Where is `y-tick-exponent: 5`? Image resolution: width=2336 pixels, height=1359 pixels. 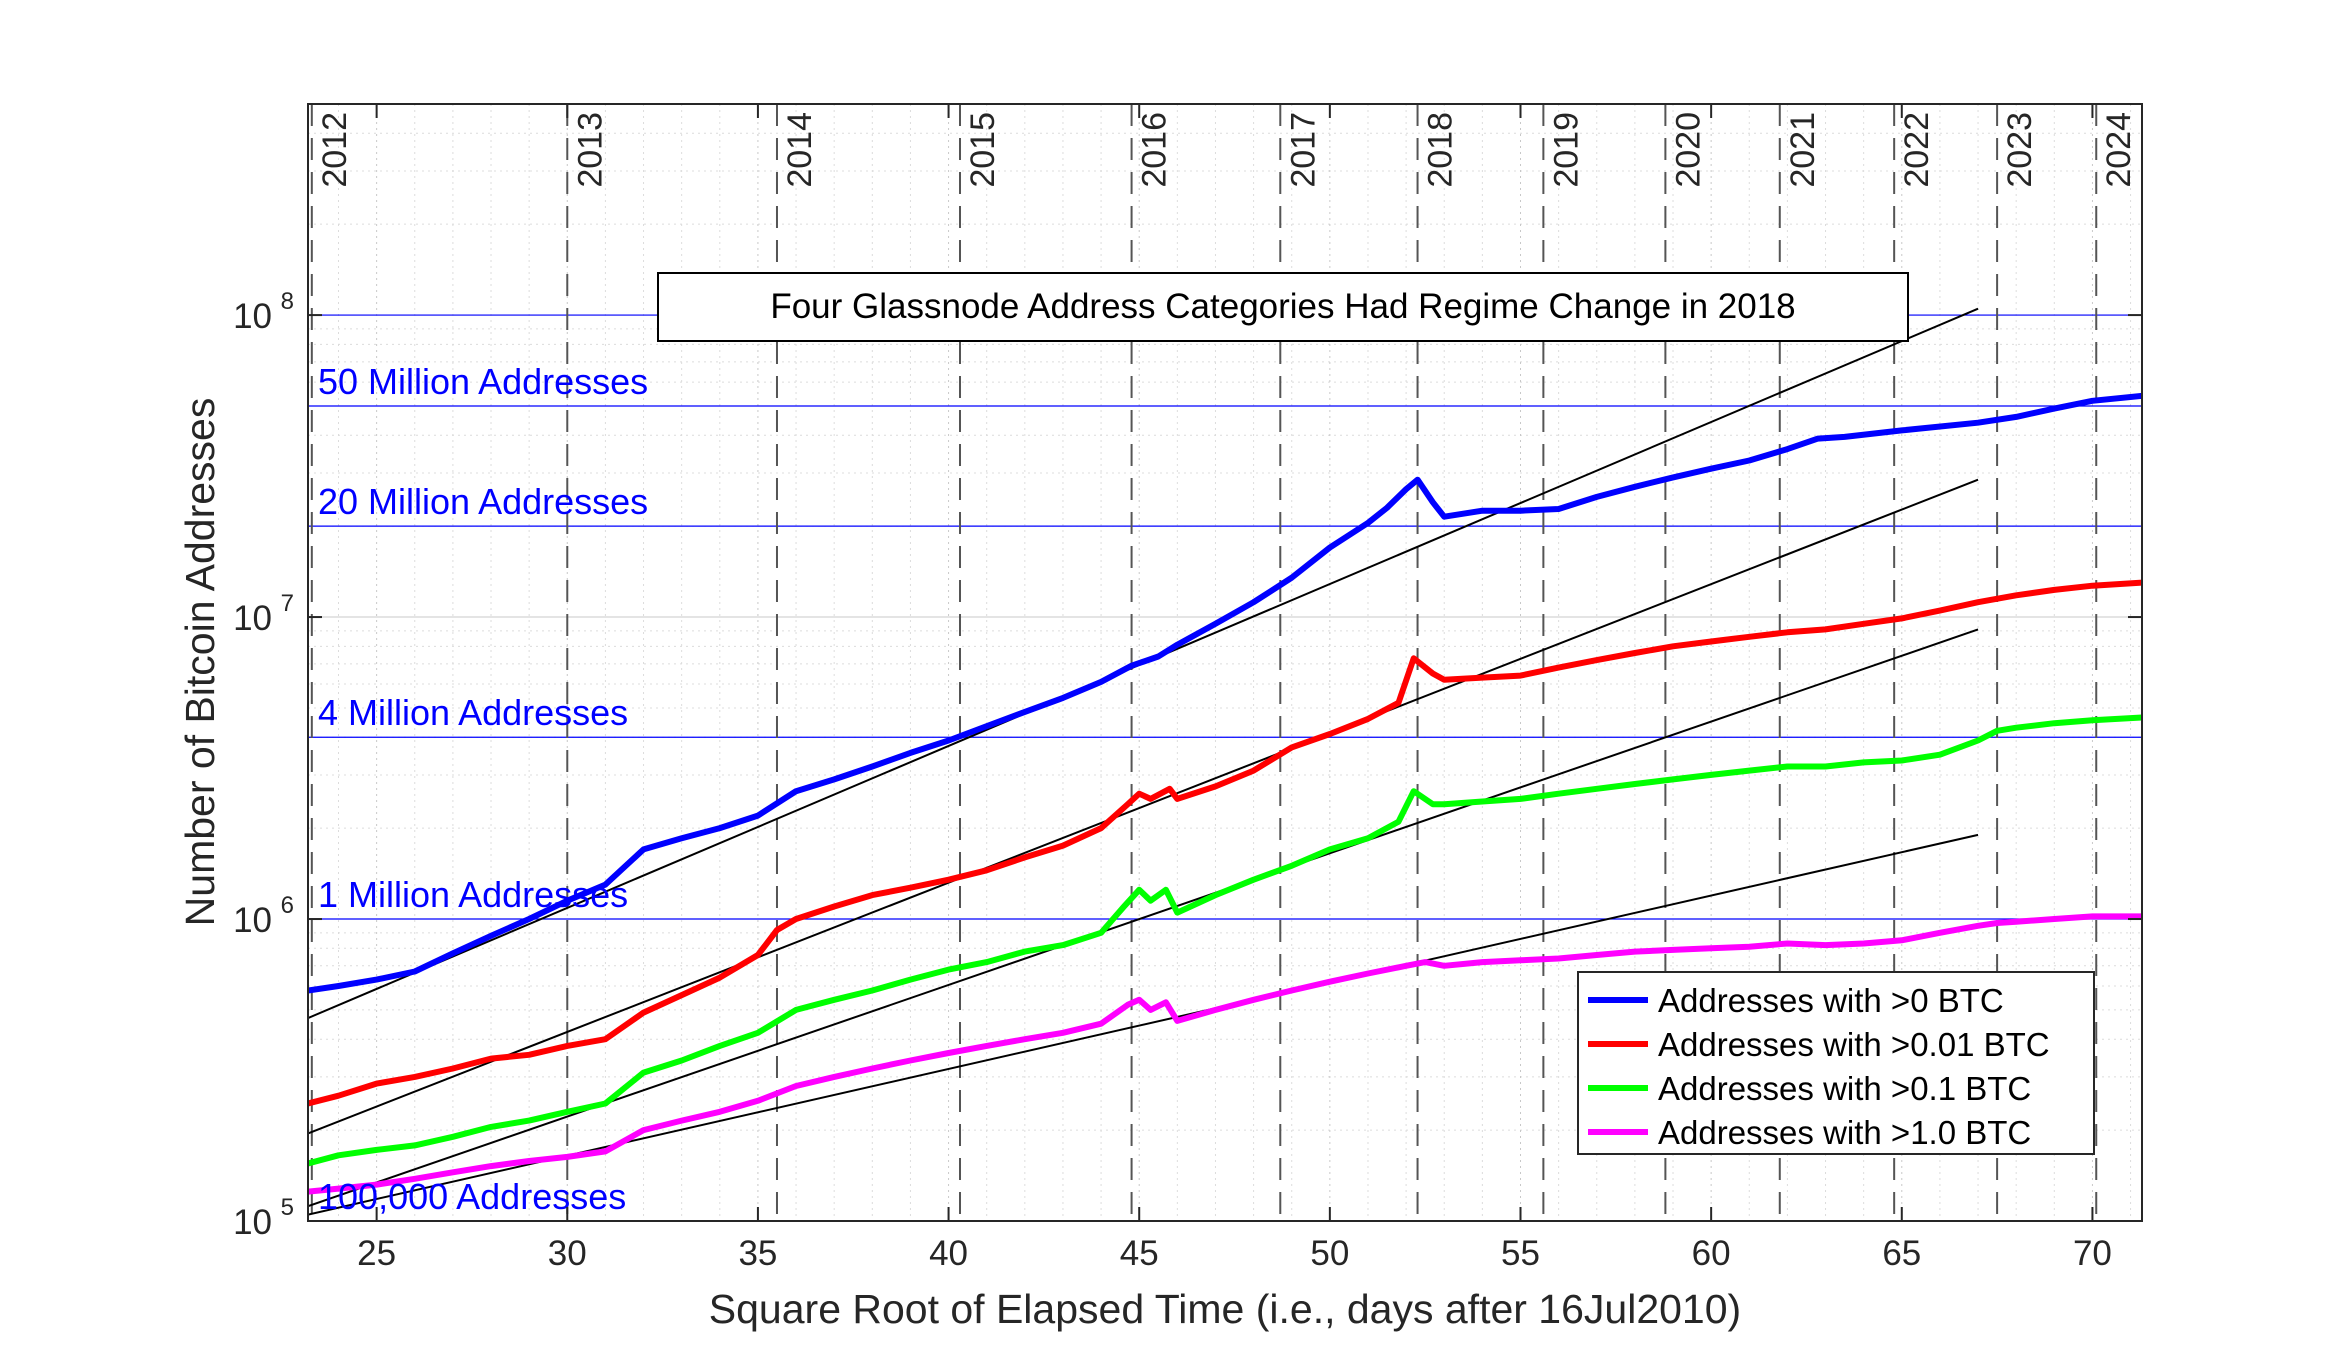
y-tick-exponent: 5 is located at coordinates (287, 1207).